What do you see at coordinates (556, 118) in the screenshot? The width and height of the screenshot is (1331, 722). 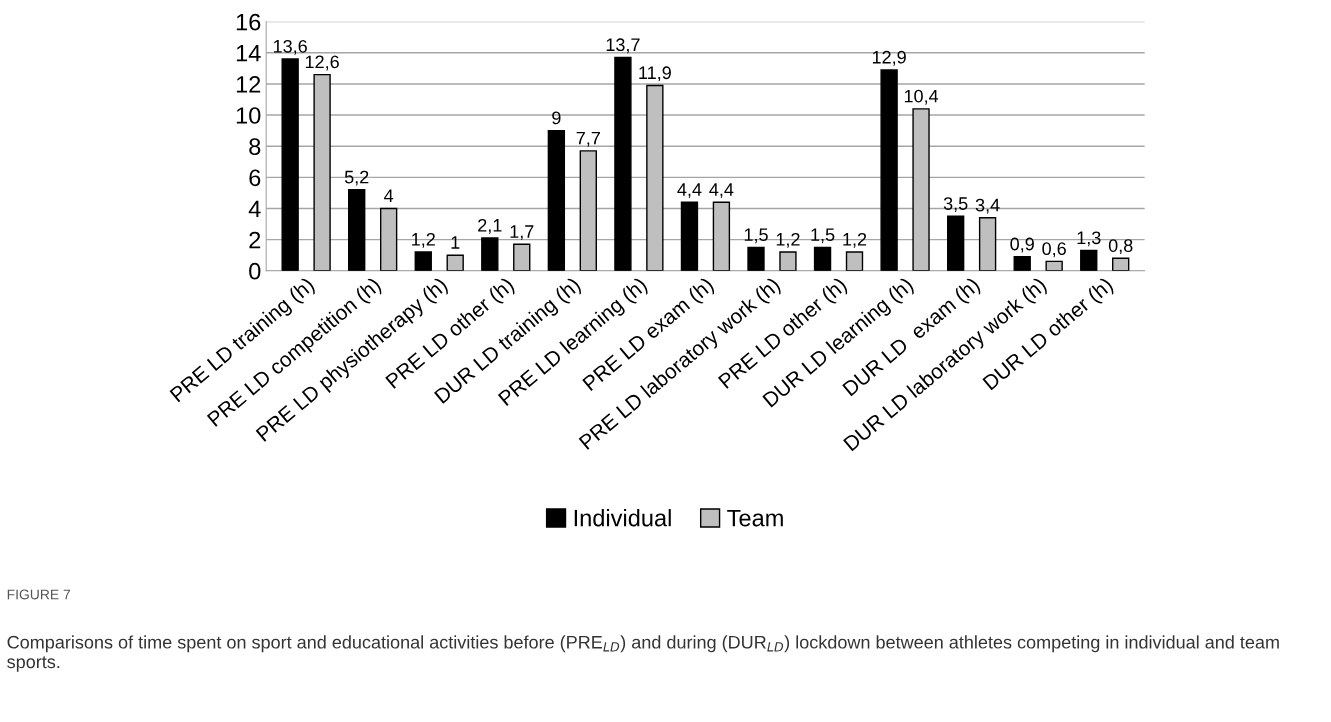 I see `data-label: 9` at bounding box center [556, 118].